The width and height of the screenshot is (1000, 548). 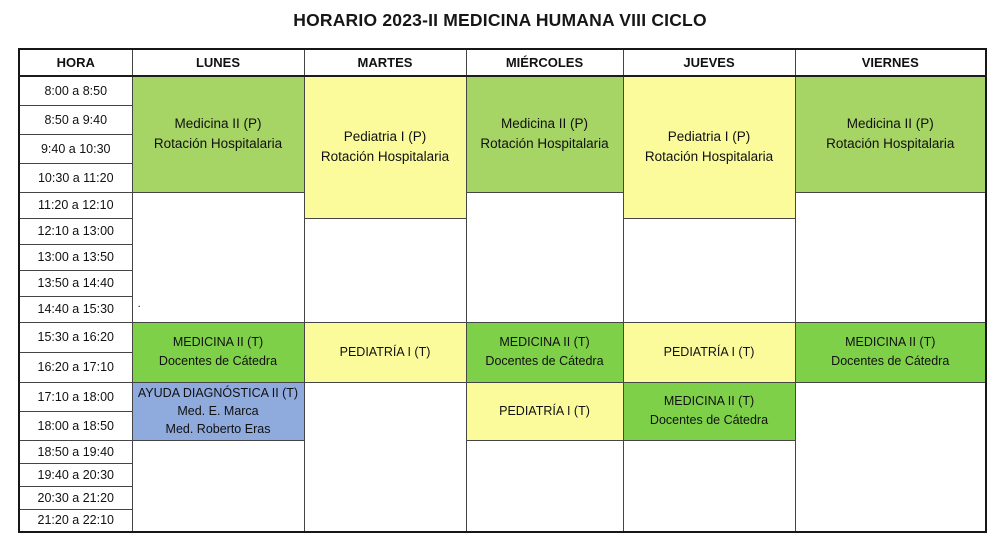 I want to click on cell-empty-martes-noche, so click(x=385, y=457).